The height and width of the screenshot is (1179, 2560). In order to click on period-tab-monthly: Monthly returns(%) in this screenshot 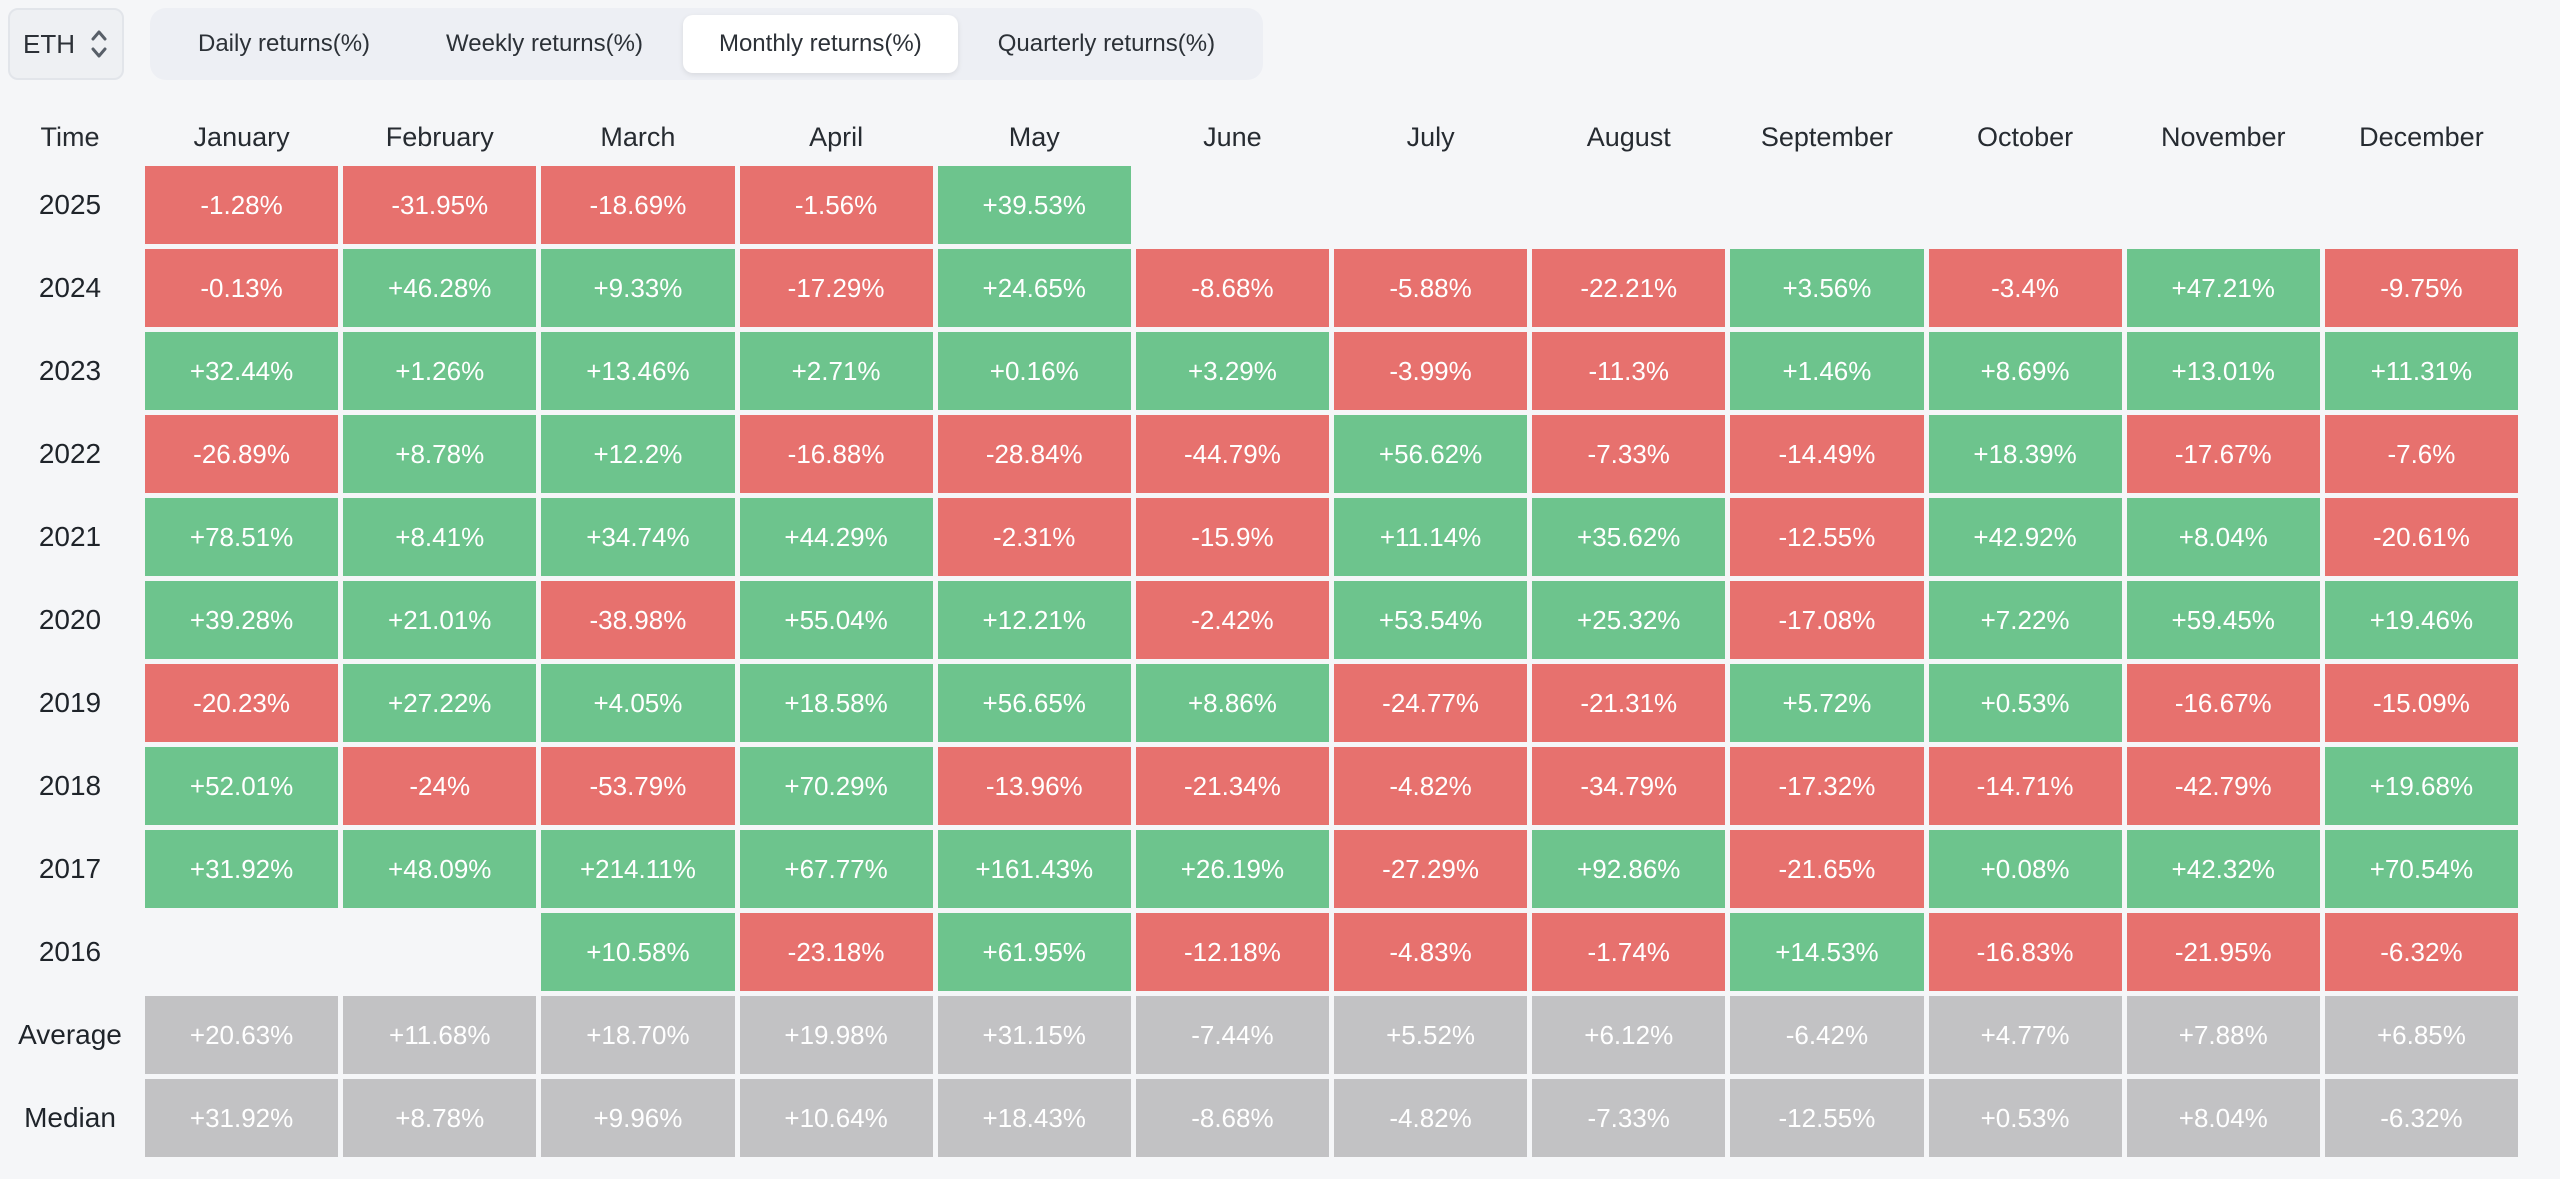, I will do `click(820, 44)`.